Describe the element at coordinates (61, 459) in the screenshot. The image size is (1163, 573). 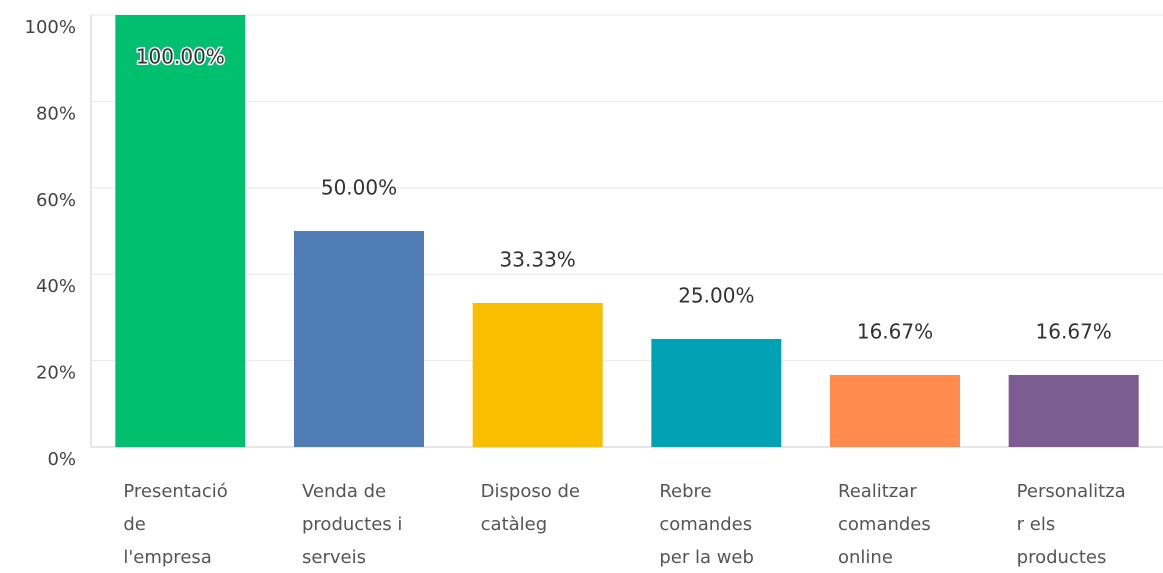
I see `y-tick-label: 0%` at that location.